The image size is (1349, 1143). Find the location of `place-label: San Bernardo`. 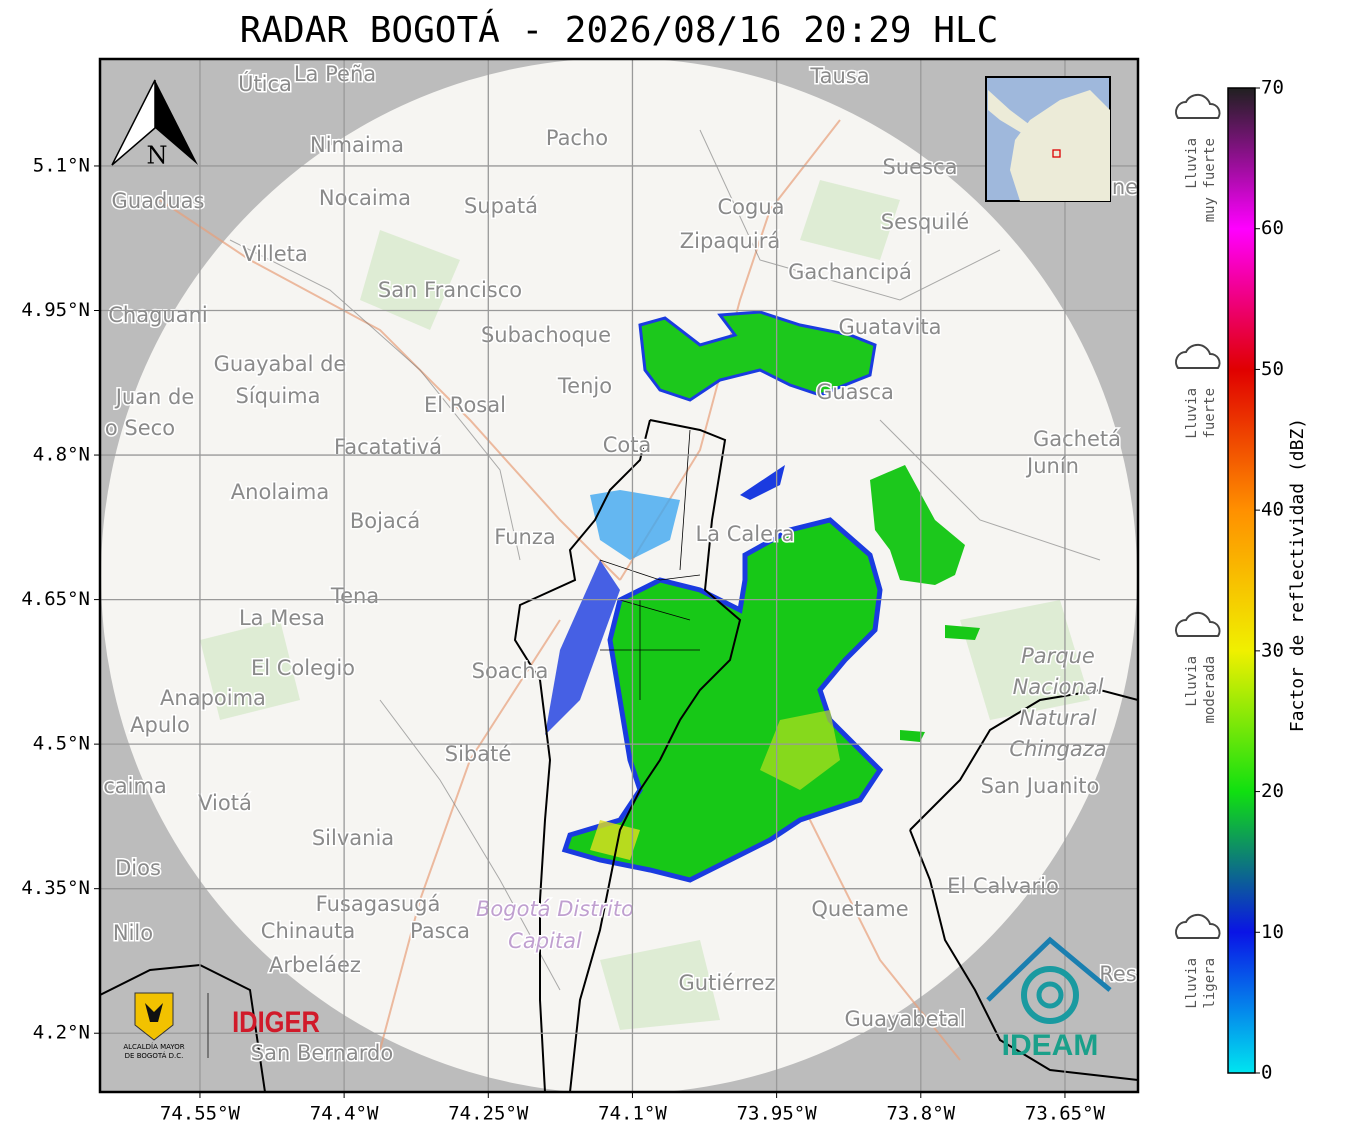

place-label: San Bernardo is located at coordinates (322, 1053).